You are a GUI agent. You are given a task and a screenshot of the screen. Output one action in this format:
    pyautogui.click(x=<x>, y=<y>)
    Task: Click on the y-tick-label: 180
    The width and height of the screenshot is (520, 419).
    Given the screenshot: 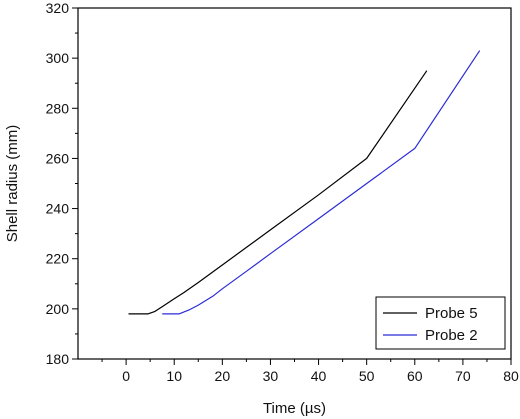 What is the action you would take?
    pyautogui.click(x=58, y=359)
    